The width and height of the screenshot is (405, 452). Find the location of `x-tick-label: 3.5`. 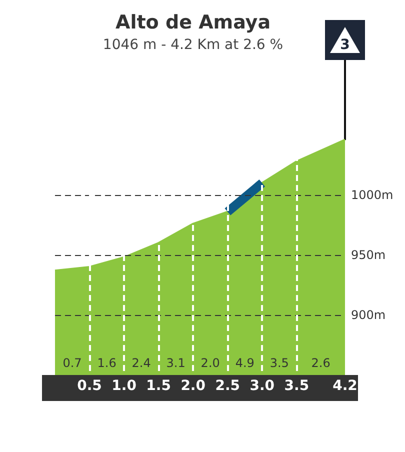

x-tick-label: 3.5 is located at coordinates (297, 386).